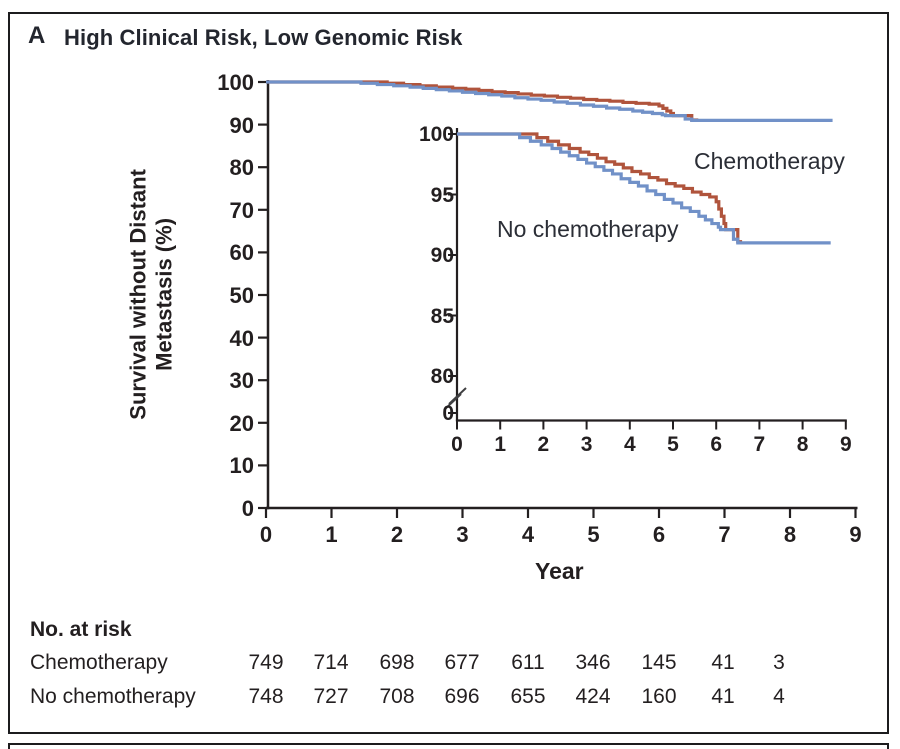  What do you see at coordinates (482, 101) in the screenshot?
I see `main-curve-chemotherapy` at bounding box center [482, 101].